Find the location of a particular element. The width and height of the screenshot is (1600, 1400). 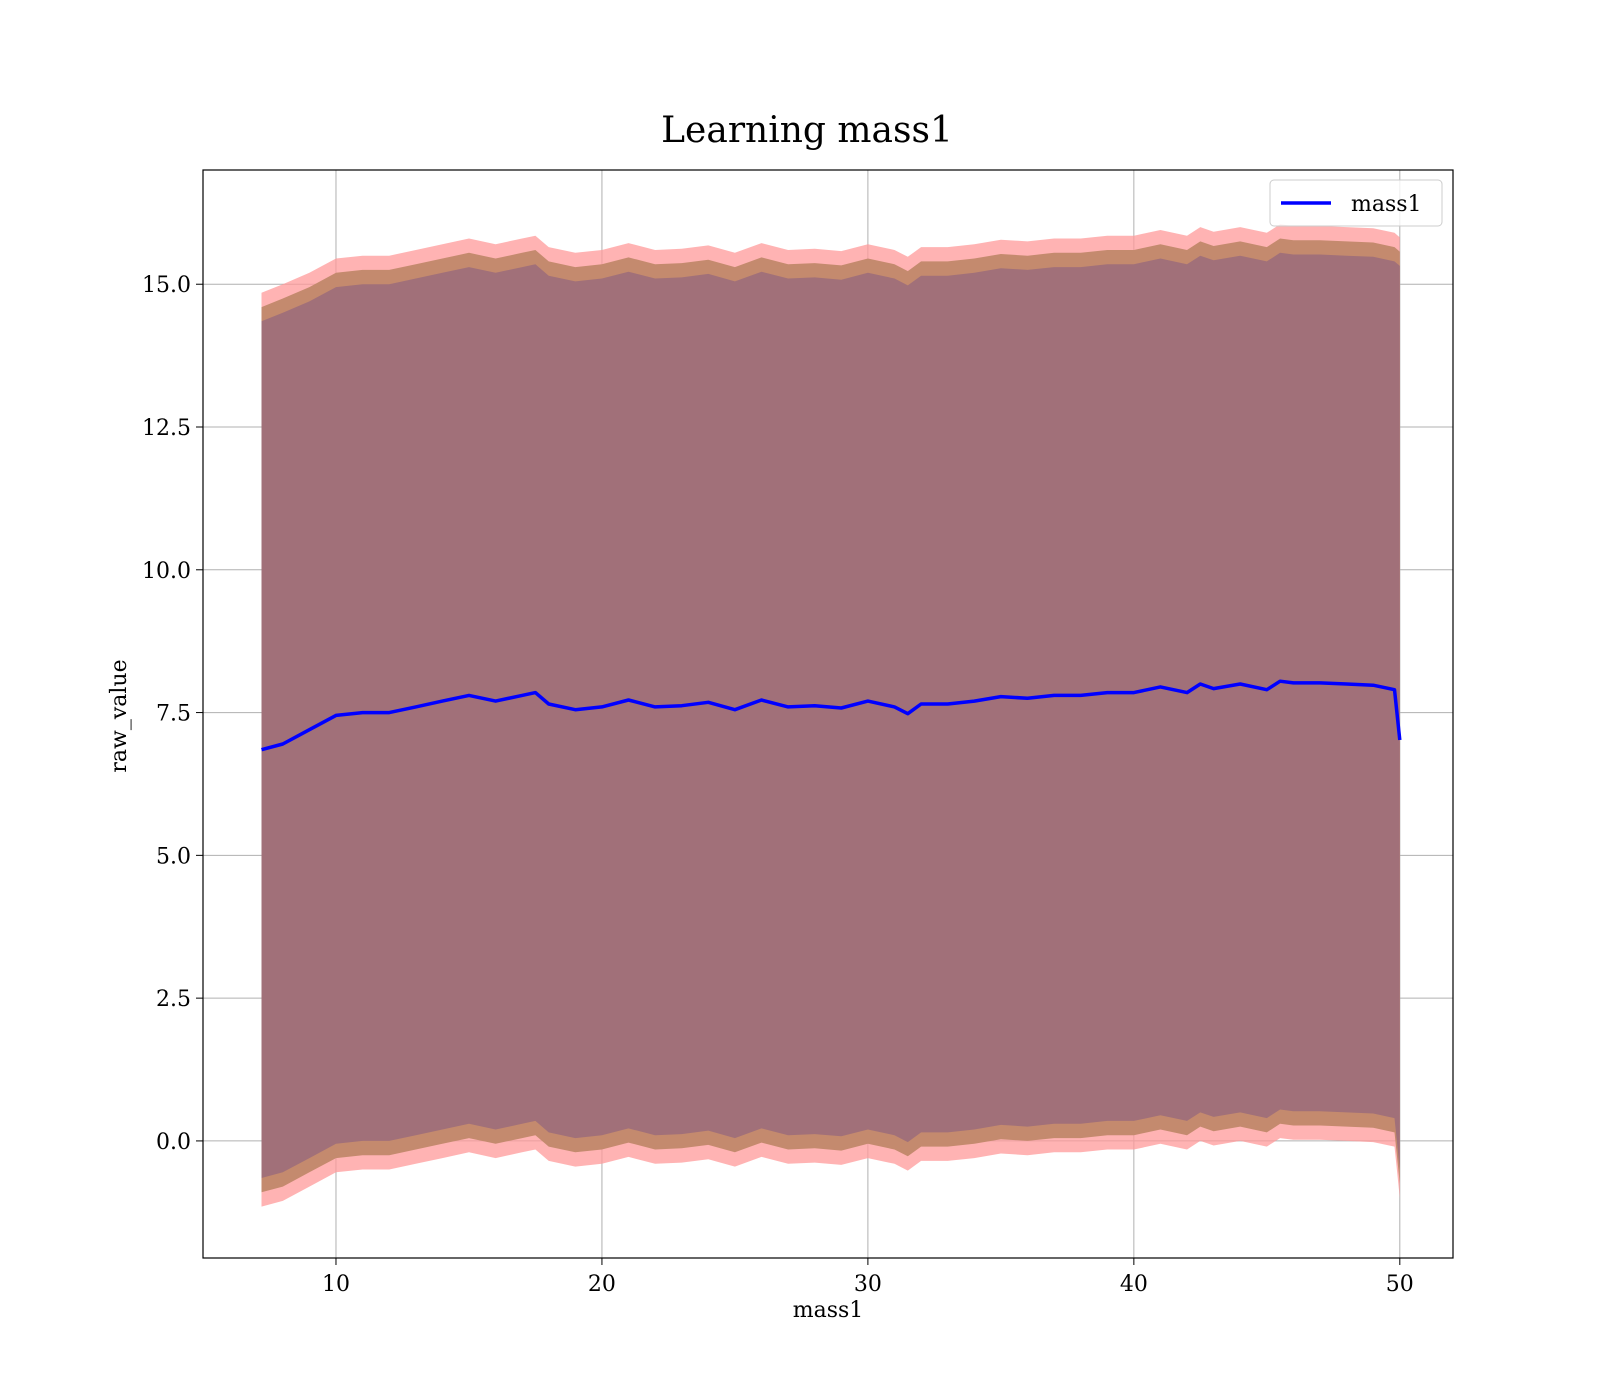

x-tick-label: 40 is located at coordinates (1134, 1284).